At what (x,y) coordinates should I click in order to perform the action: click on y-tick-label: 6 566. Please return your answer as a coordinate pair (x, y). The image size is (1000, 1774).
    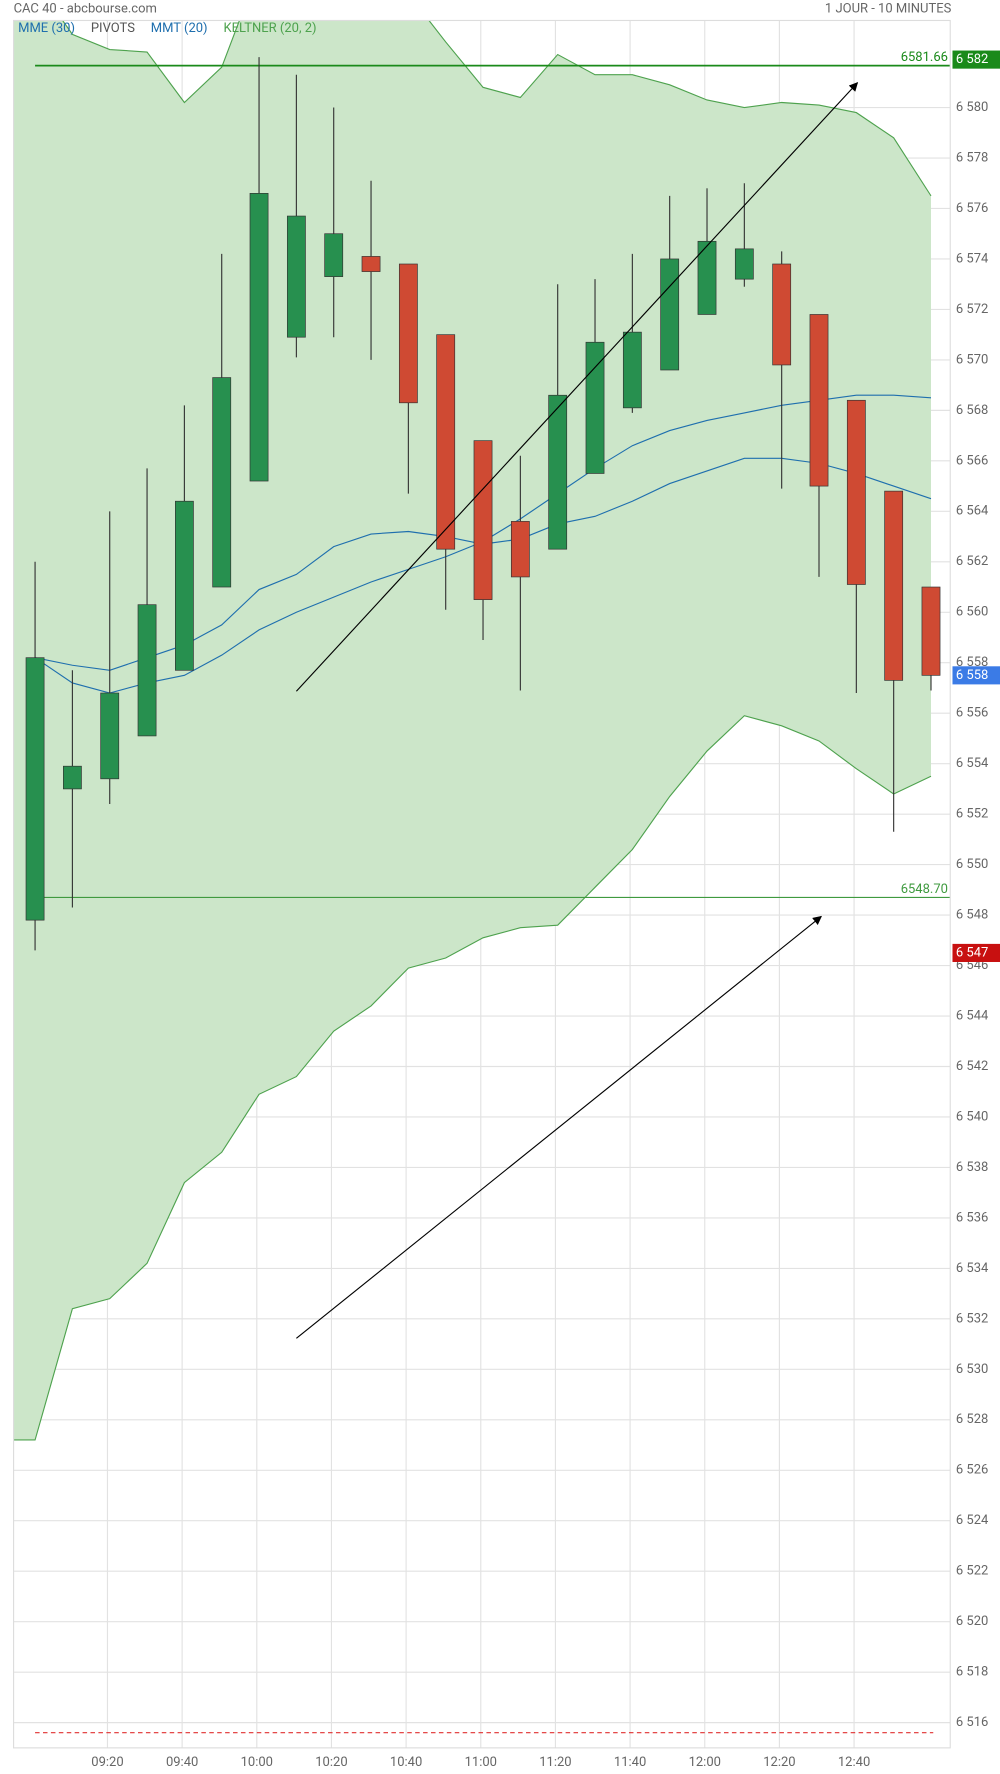
    Looking at the image, I should click on (972, 460).